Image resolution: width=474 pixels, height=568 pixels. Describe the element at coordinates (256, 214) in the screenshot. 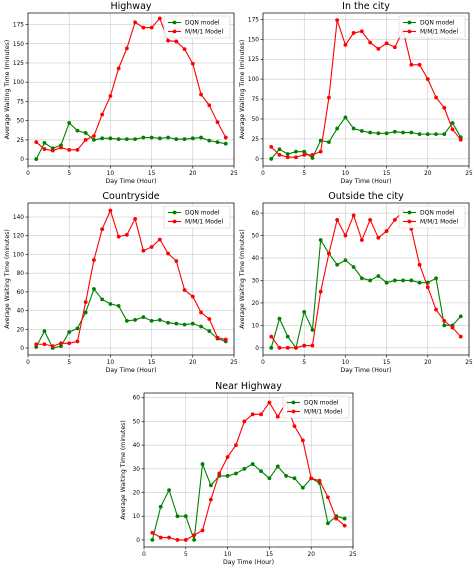

I see `y-tick-label: 60` at that location.